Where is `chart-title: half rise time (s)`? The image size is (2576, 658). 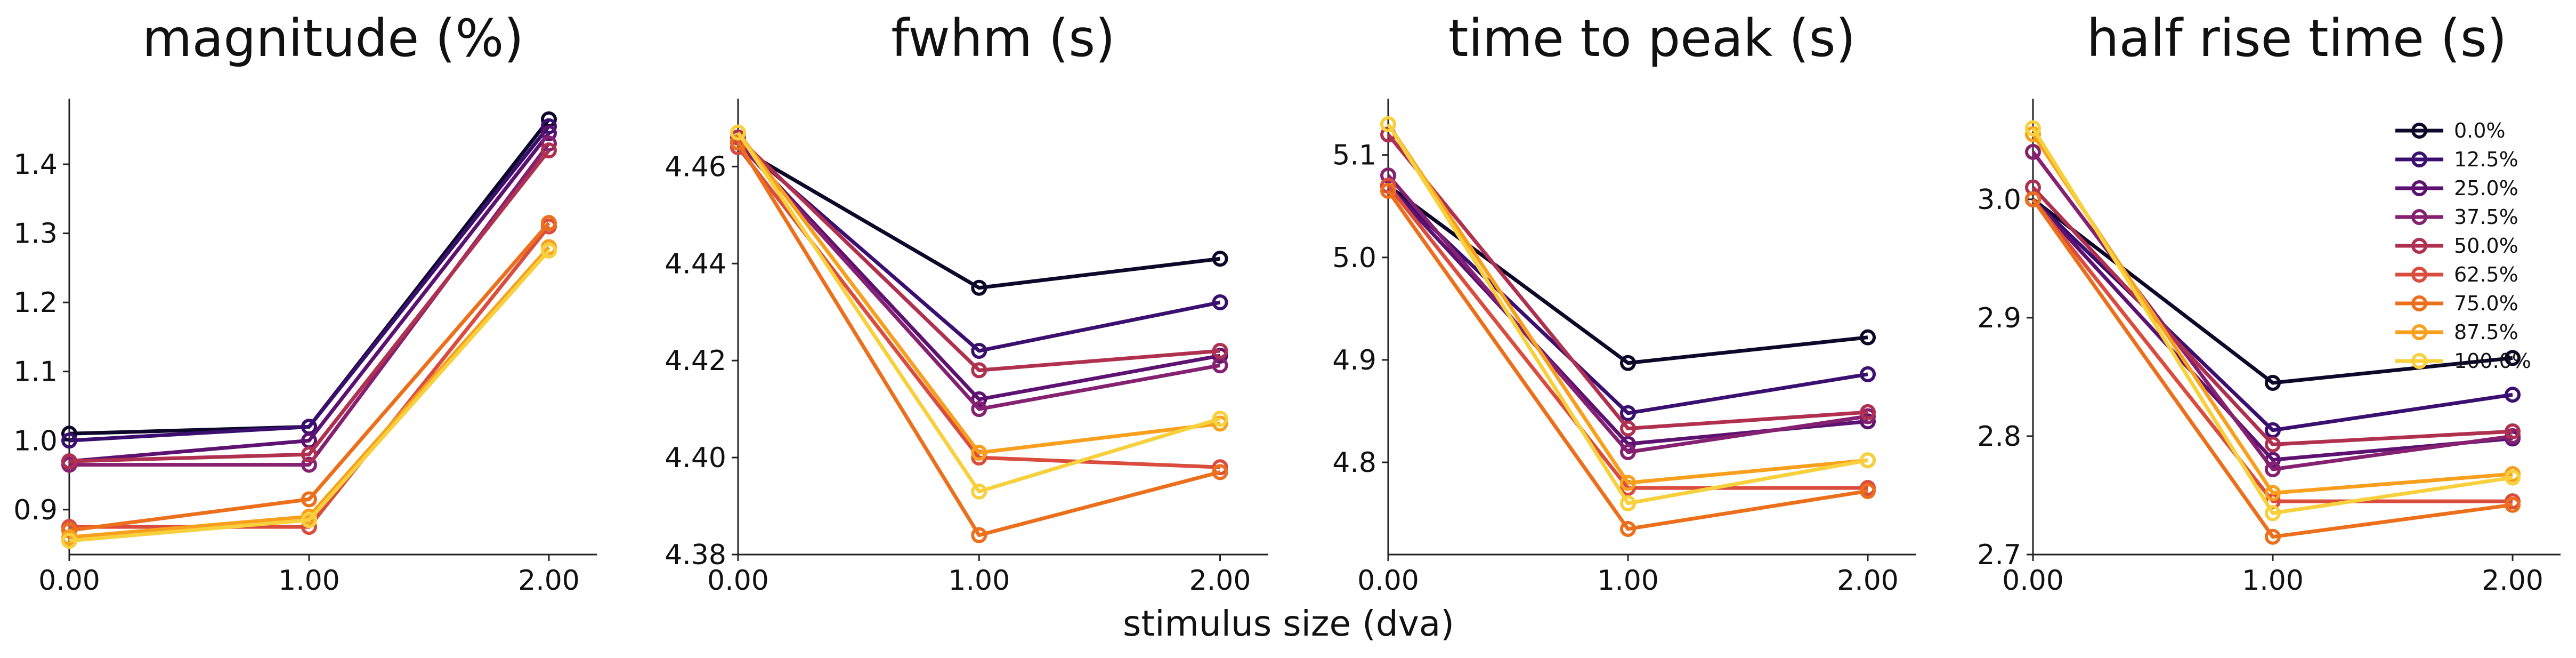
chart-title: half rise time (s) is located at coordinates (2297, 38).